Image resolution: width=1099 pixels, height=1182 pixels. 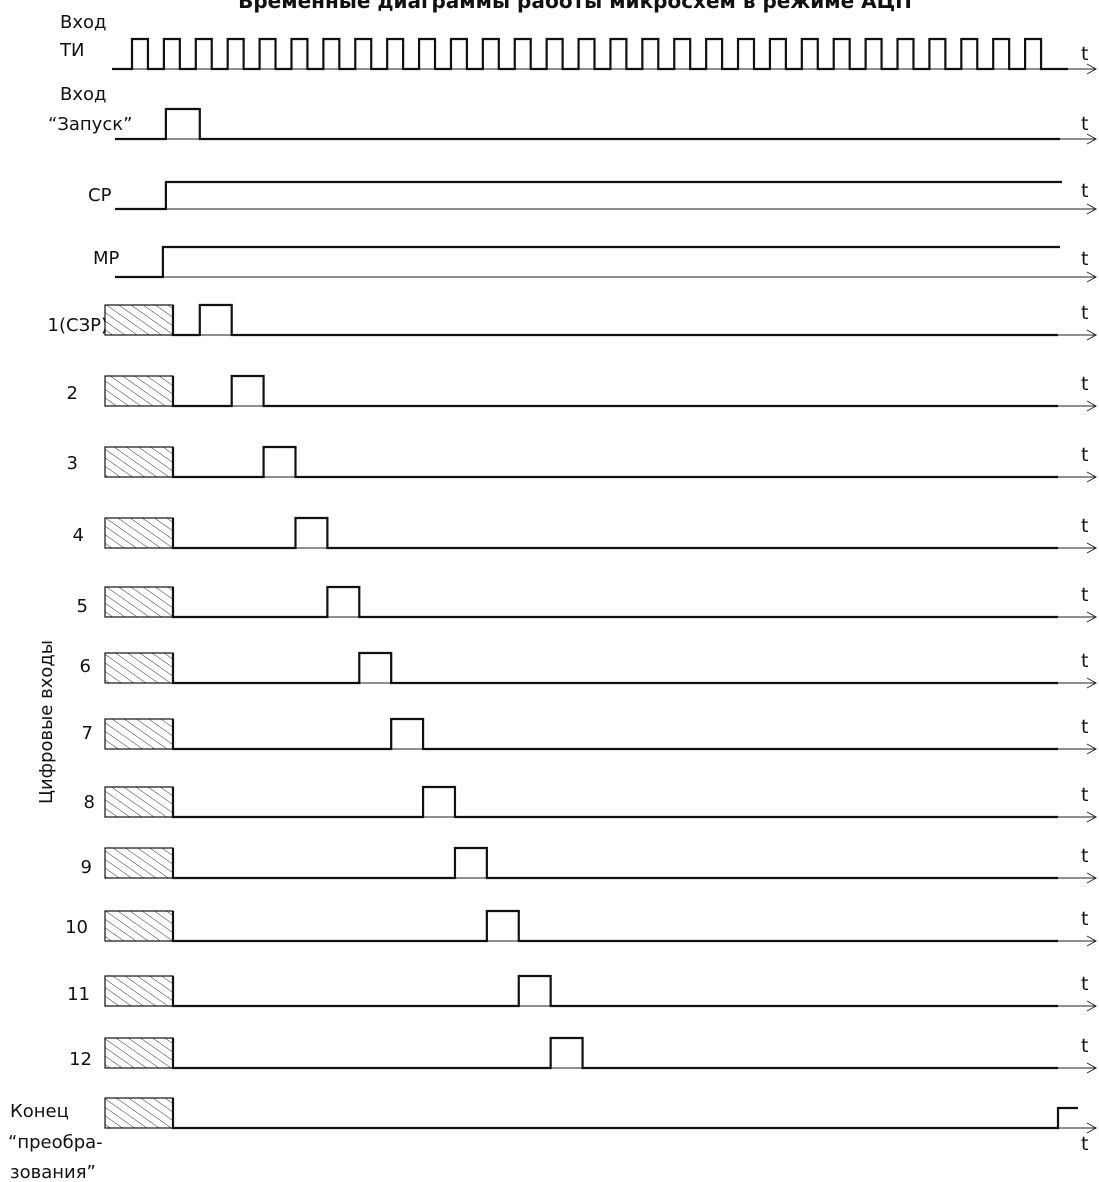 I want to click on time-axis-arrow-bit1, so click(x=1092, y=335).